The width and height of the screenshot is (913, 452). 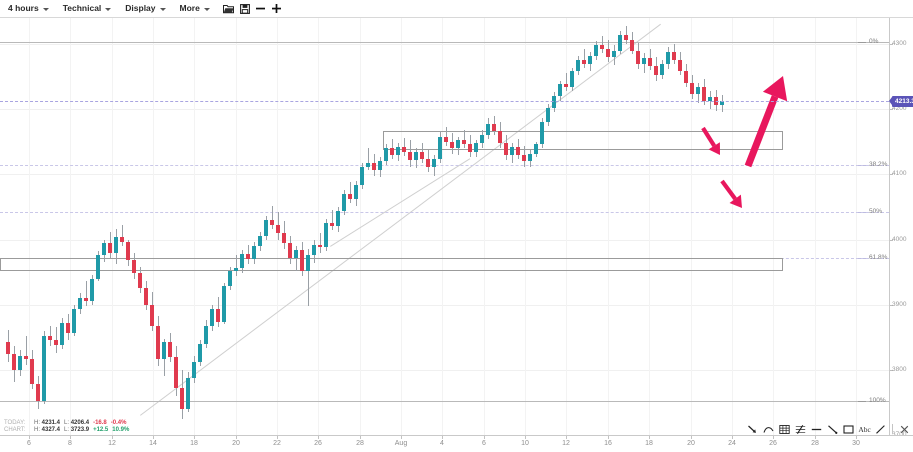 What do you see at coordinates (768, 429) in the screenshot?
I see `curve-tool` at bounding box center [768, 429].